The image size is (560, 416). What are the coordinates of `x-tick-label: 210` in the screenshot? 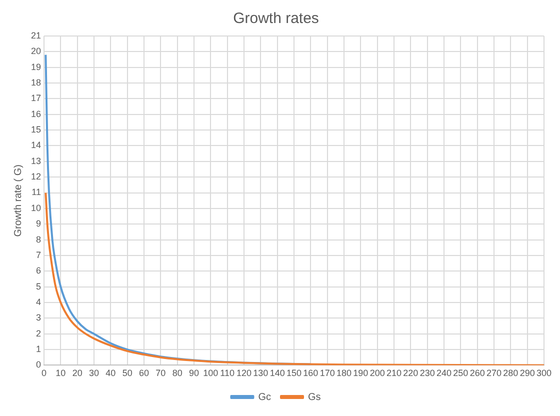 It's located at (394, 373).